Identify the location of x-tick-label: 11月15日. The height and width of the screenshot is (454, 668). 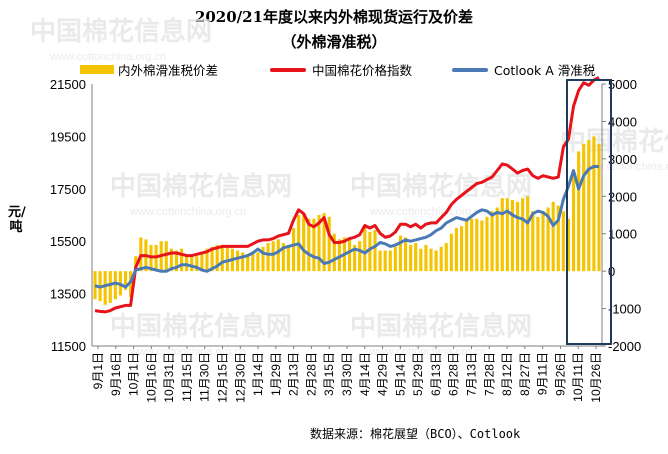
(187, 377).